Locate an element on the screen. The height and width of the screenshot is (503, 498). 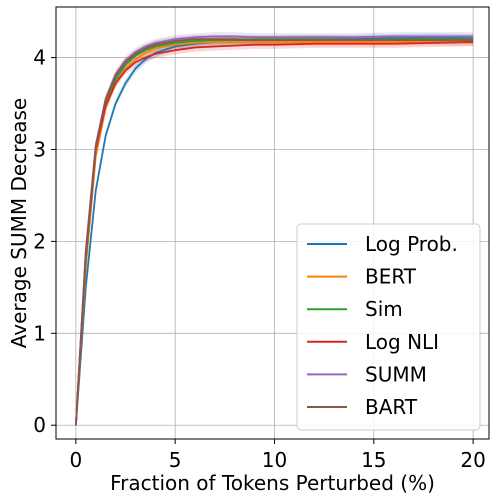
x-axis-ticks: 0 5 10 15 20 is located at coordinates (277, 455).